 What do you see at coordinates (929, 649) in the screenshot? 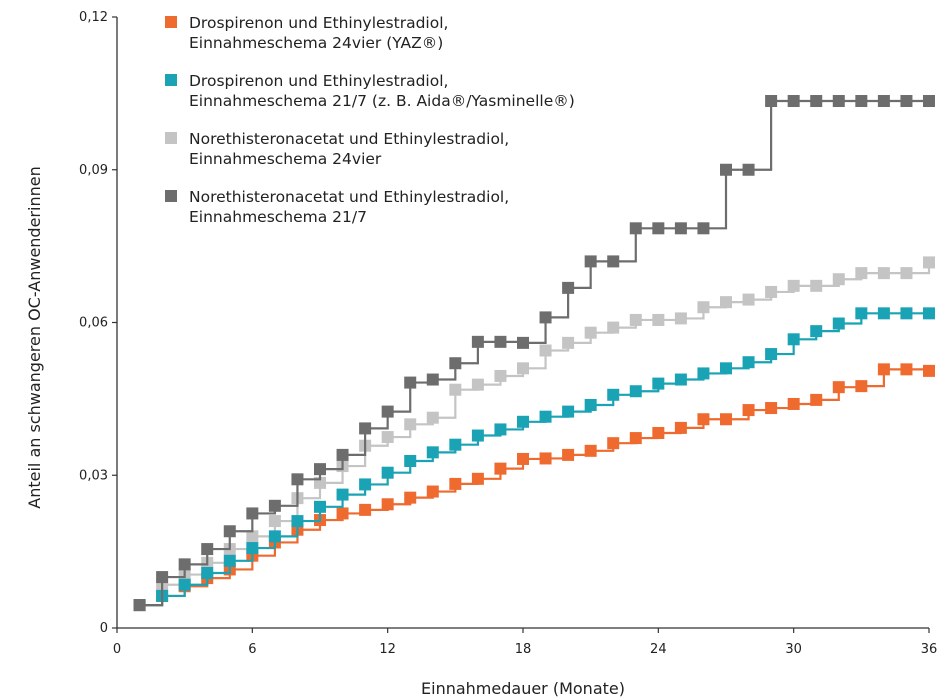
I see `x-tick-label: 36` at bounding box center [929, 649].